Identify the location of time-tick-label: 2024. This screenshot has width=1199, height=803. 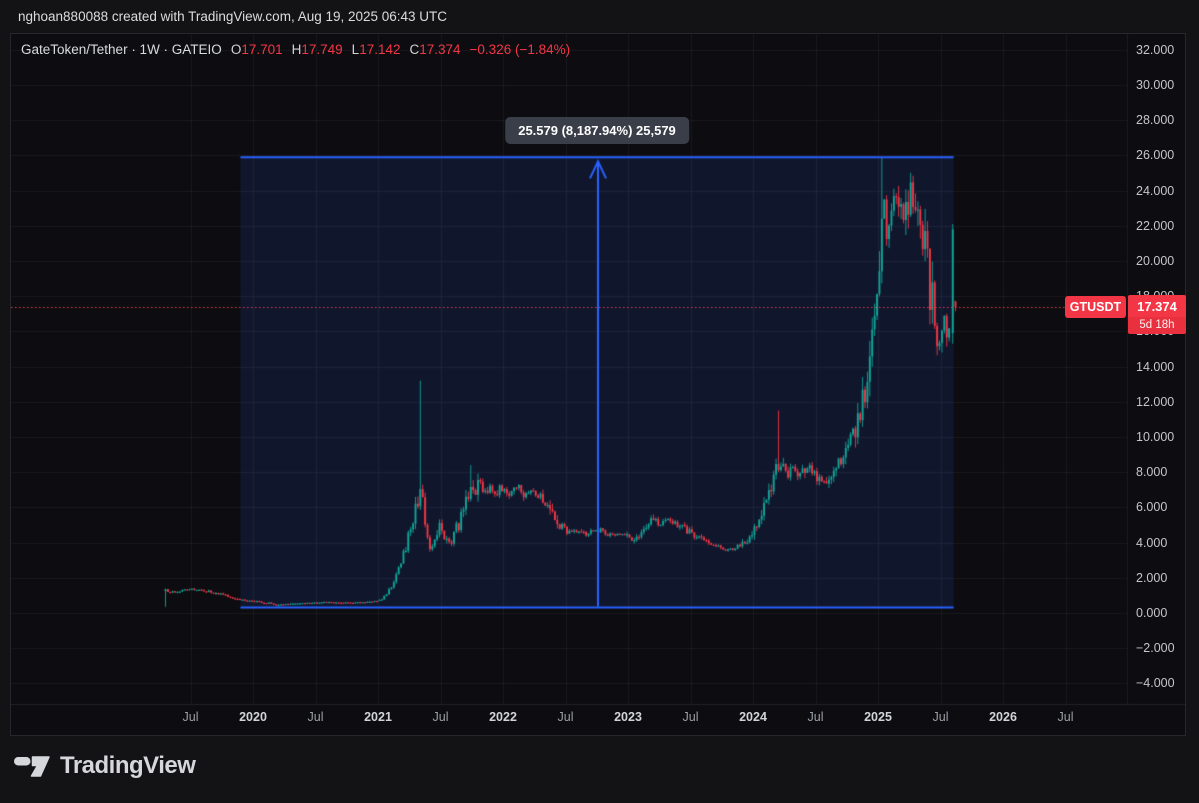
(753, 717).